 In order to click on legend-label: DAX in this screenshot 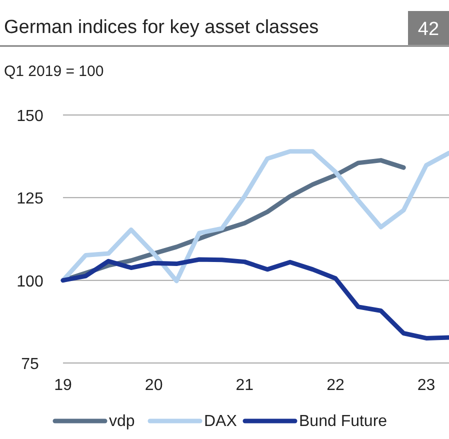, I will do `click(221, 421)`.